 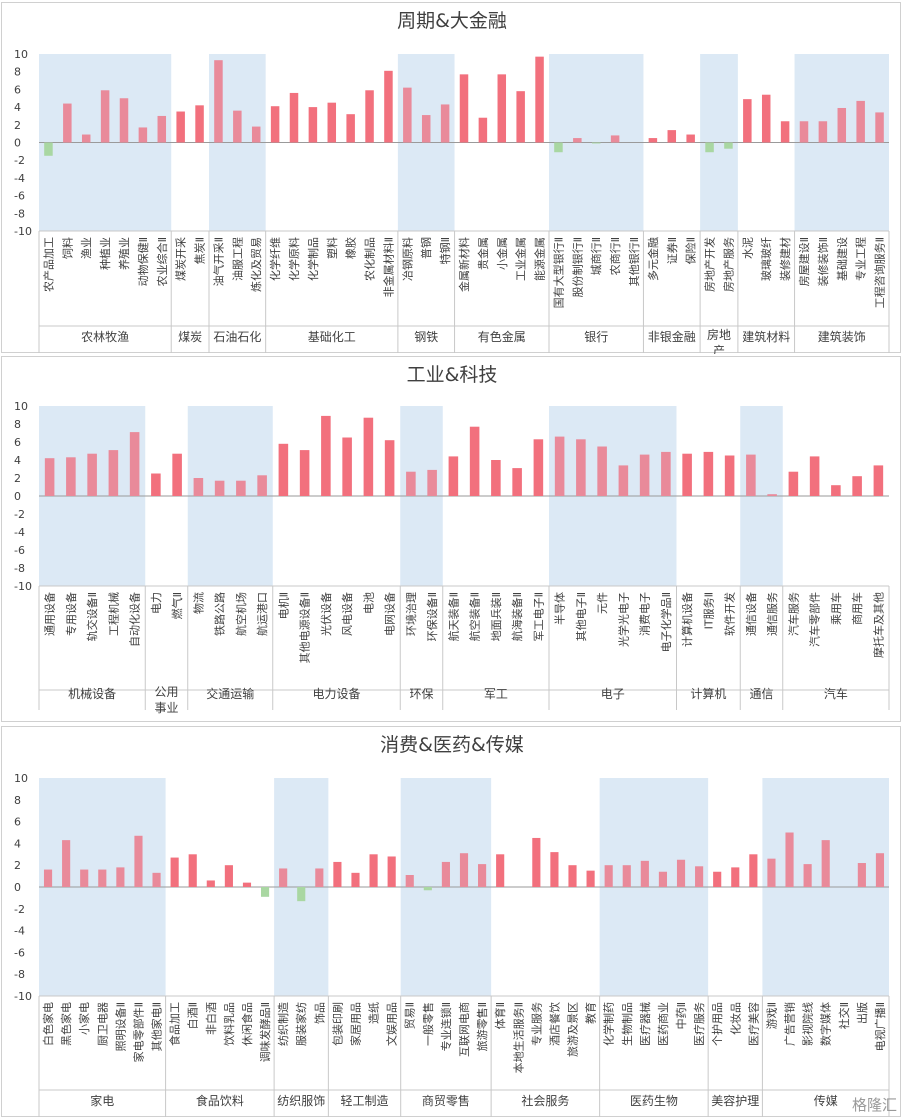 I want to click on category-label: 环保设备Ⅱ, so click(x=432, y=616).